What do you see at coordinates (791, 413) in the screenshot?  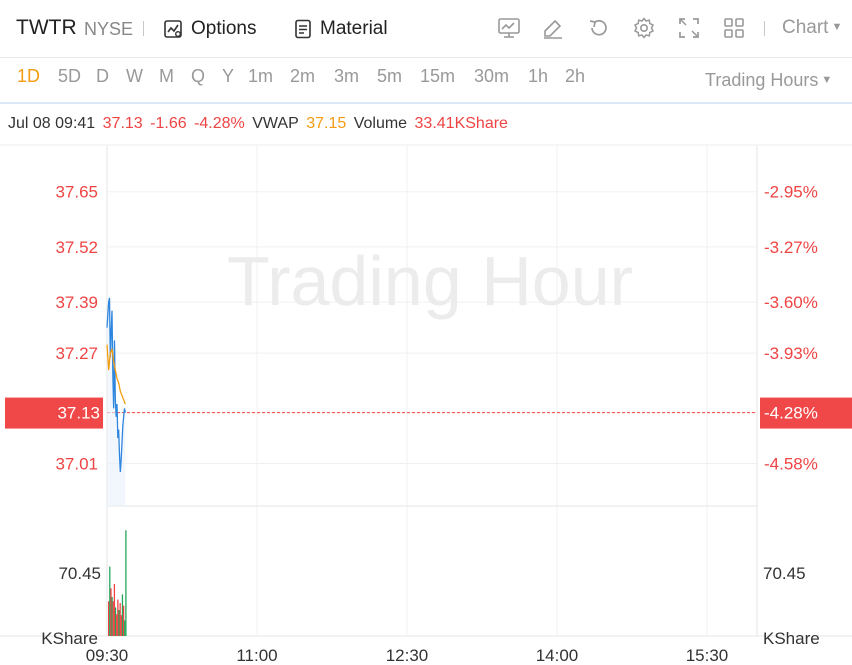 I see `current-pct-label: -4.28%` at bounding box center [791, 413].